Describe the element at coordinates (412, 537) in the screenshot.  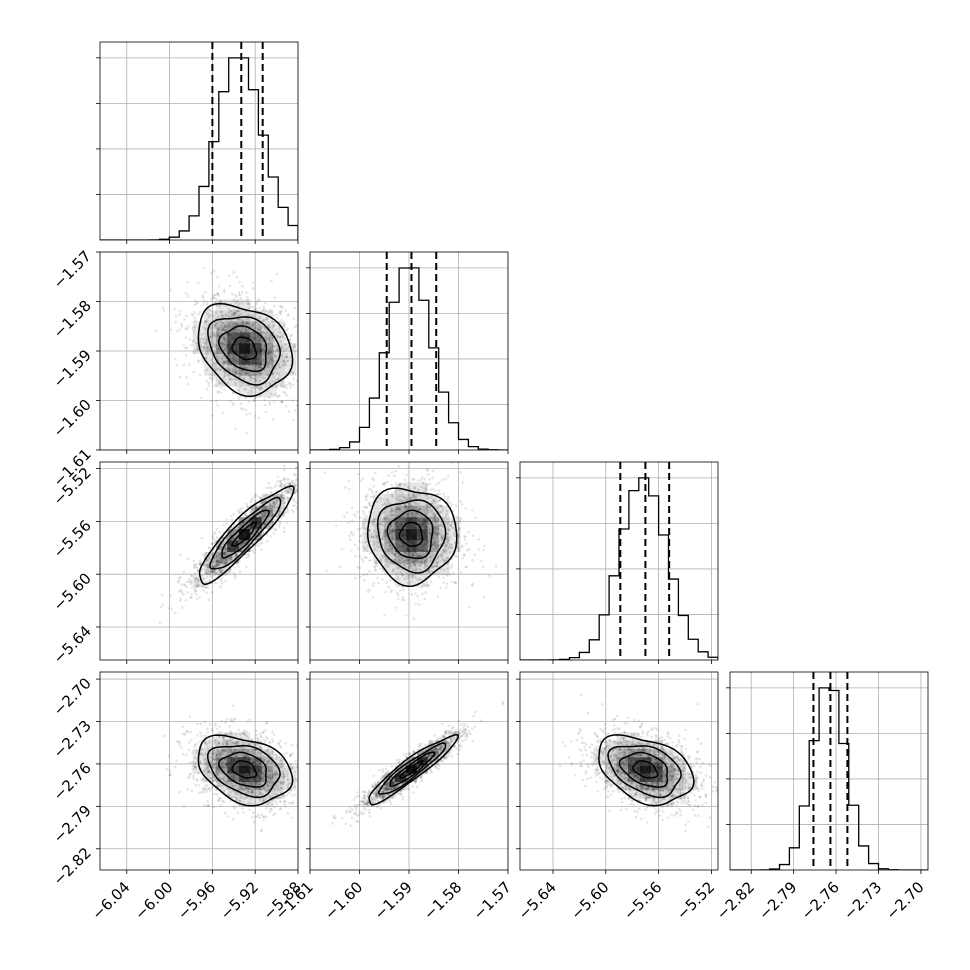
I see `contour-line` at that location.